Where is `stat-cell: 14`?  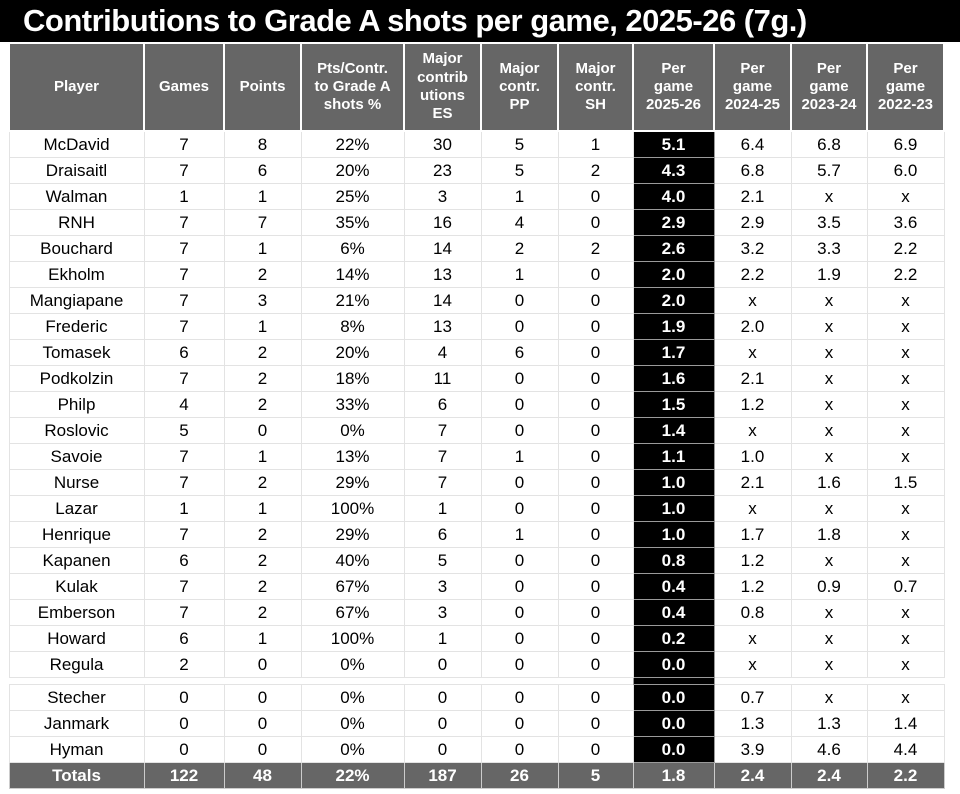 stat-cell: 14 is located at coordinates (442, 300).